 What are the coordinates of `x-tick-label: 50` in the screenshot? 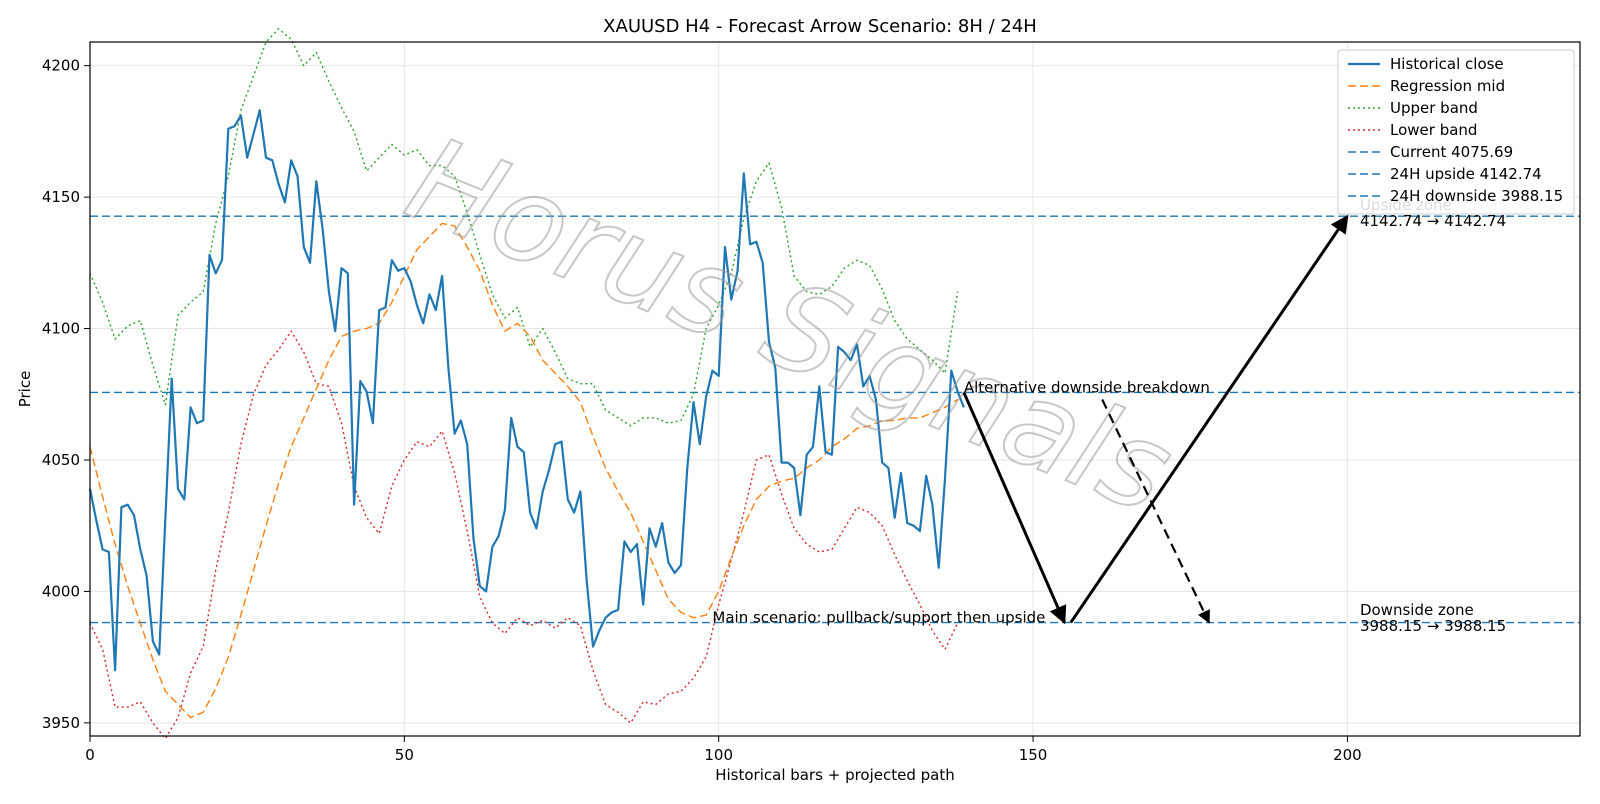 It's located at (404, 755).